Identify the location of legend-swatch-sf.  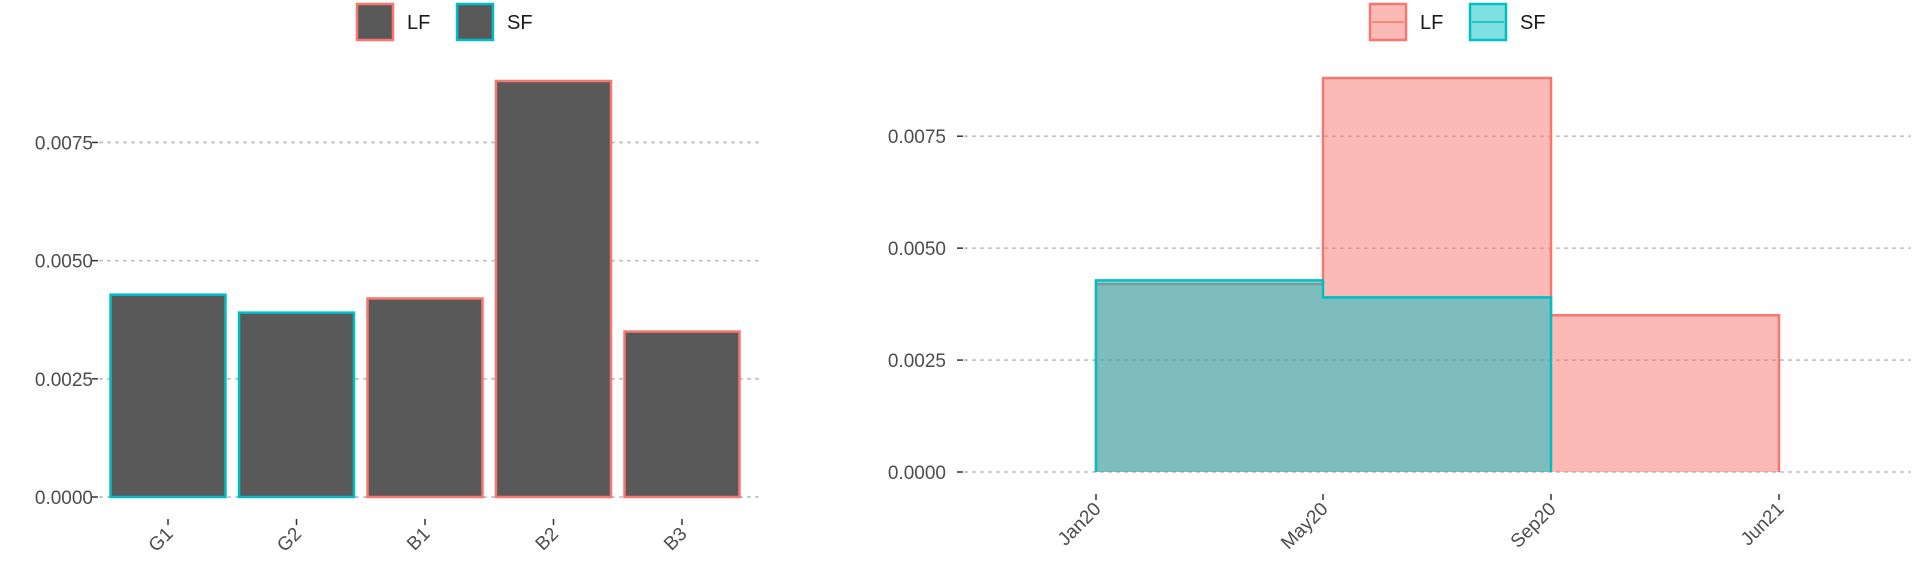
(475, 22).